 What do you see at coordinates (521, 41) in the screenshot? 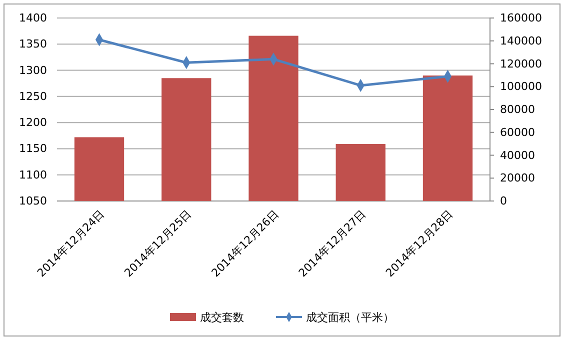
I see `y2-tick-label: 140000` at bounding box center [521, 41].